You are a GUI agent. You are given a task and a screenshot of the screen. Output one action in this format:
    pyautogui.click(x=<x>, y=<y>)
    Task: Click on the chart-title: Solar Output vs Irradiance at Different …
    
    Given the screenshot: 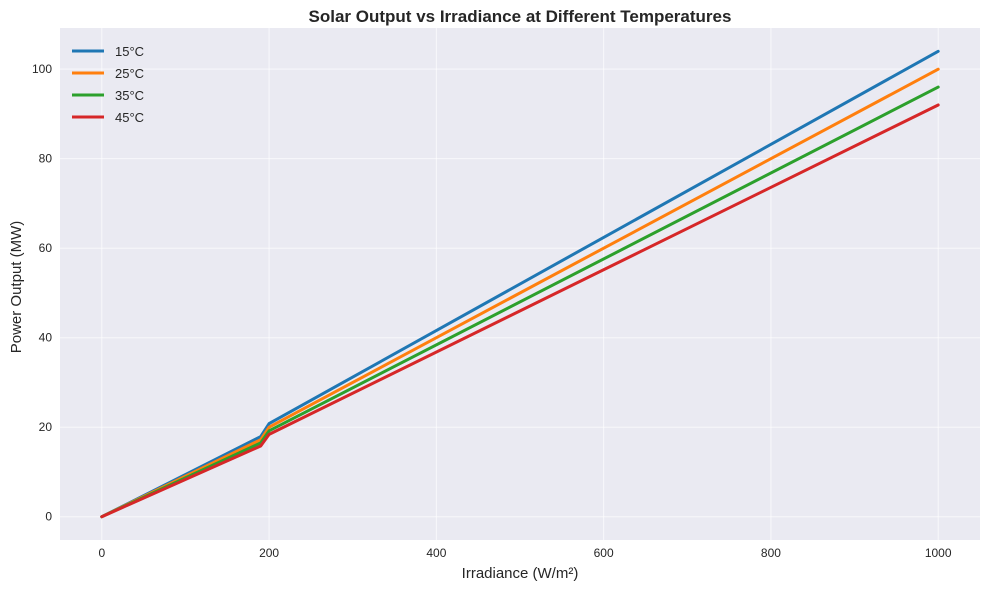 What is the action you would take?
    pyautogui.click(x=520, y=16)
    